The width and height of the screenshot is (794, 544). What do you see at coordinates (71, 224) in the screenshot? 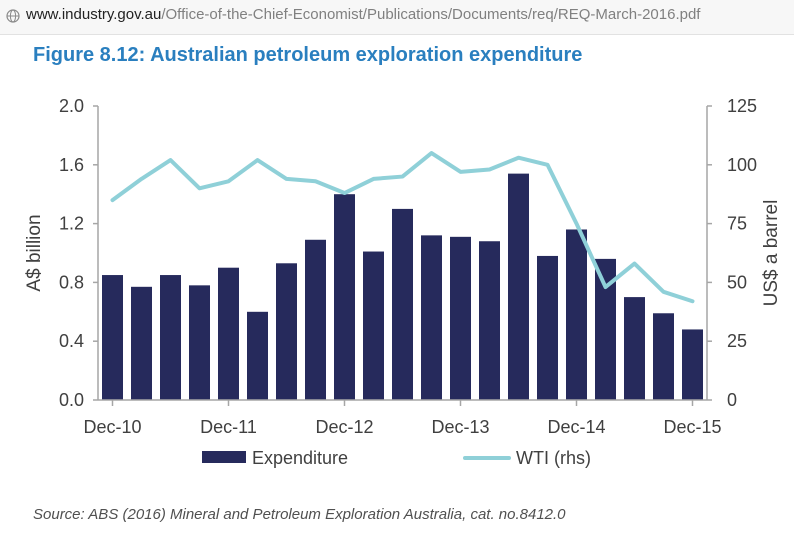
I see `y-tick-label: 1.2` at bounding box center [71, 224].